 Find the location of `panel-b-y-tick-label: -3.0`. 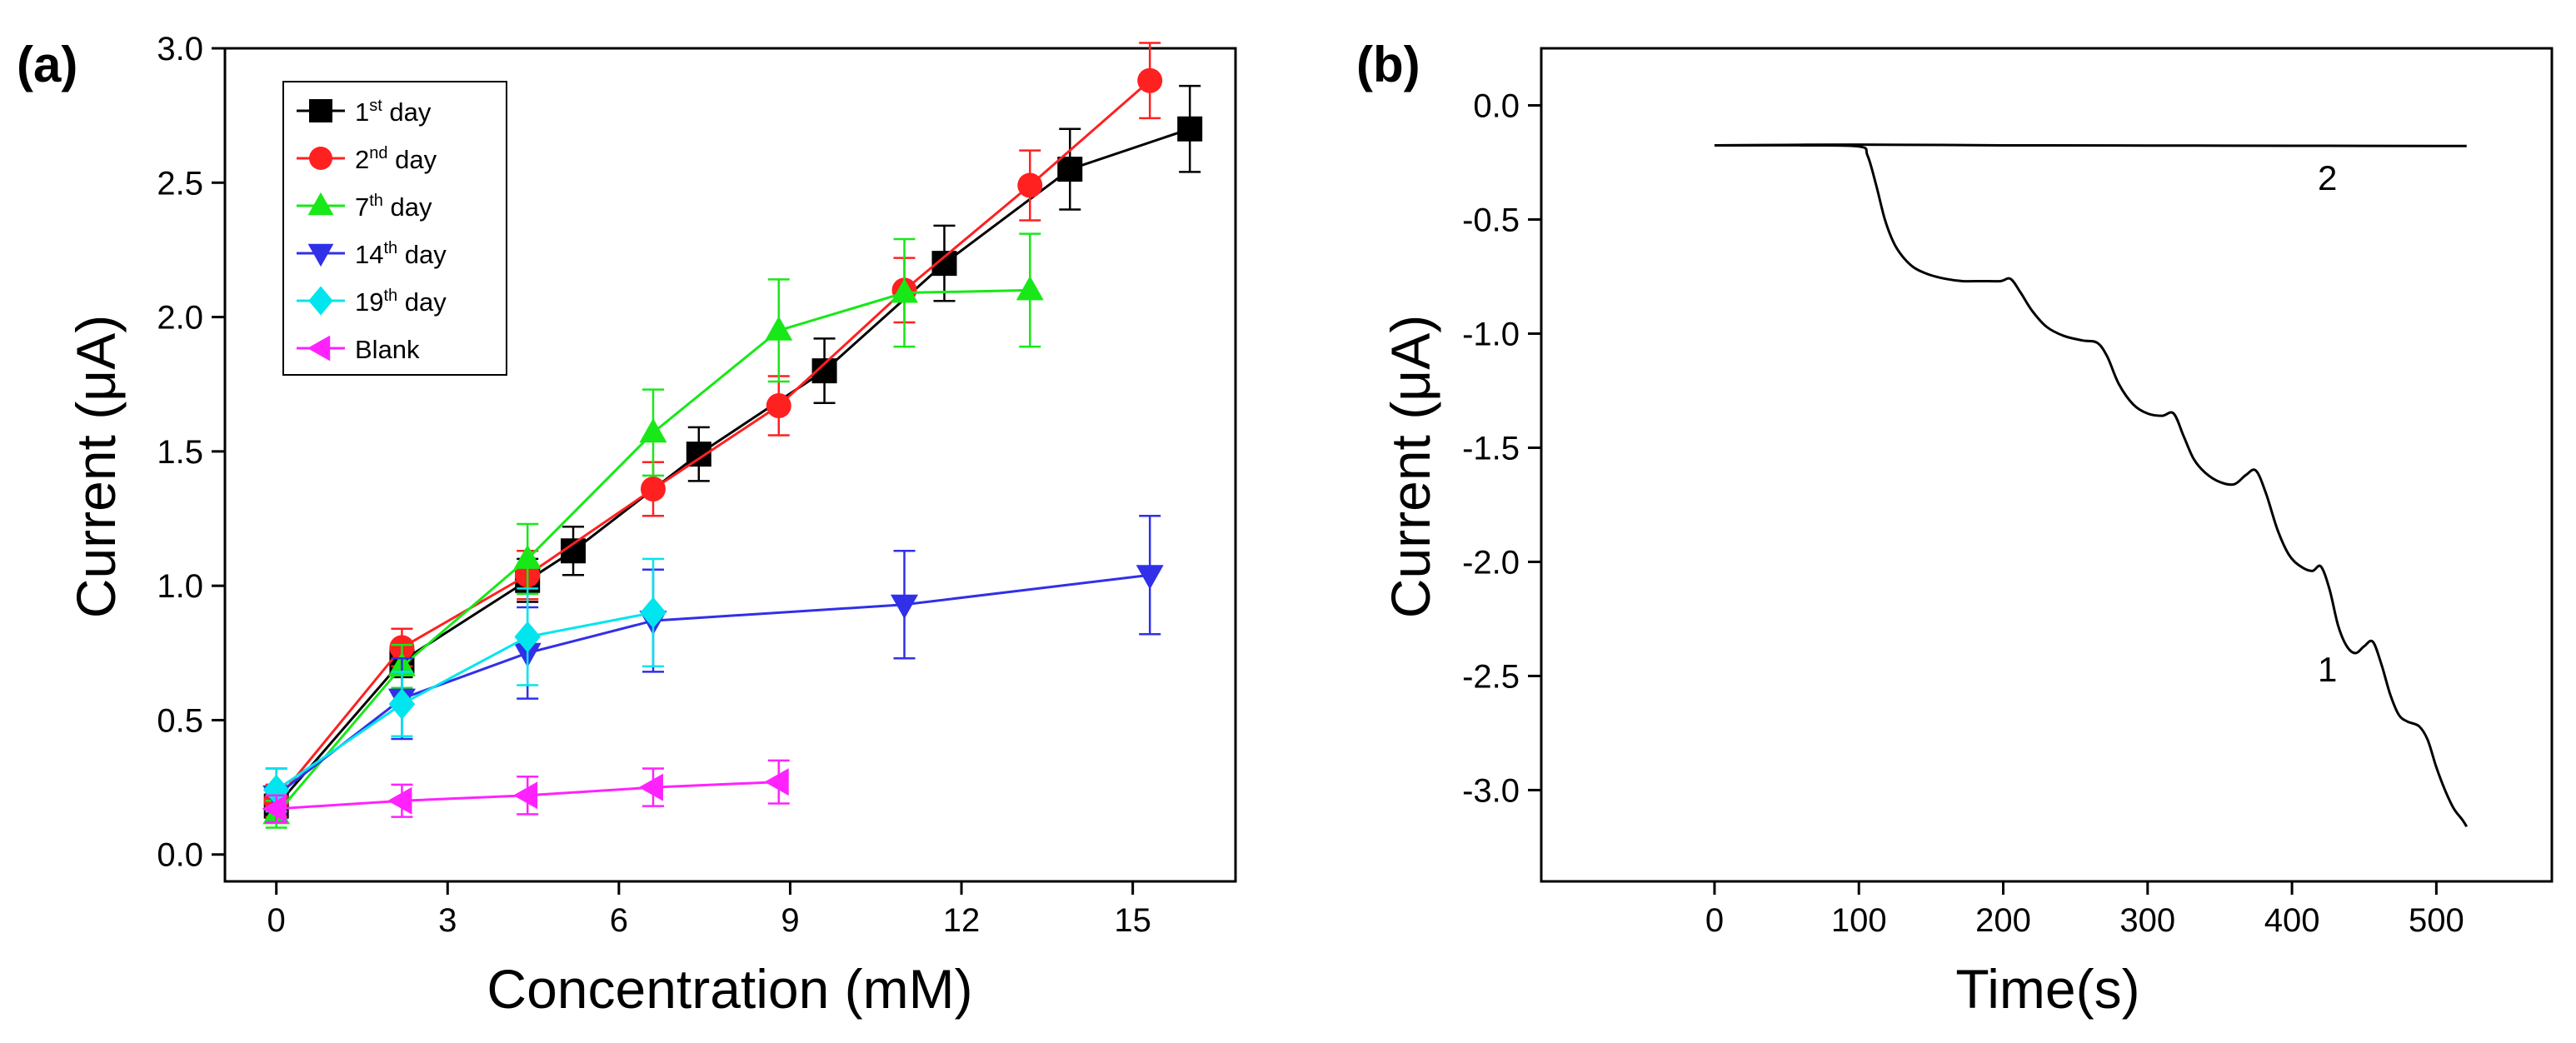

panel-b-y-tick-label: -3.0 is located at coordinates (1491, 790).